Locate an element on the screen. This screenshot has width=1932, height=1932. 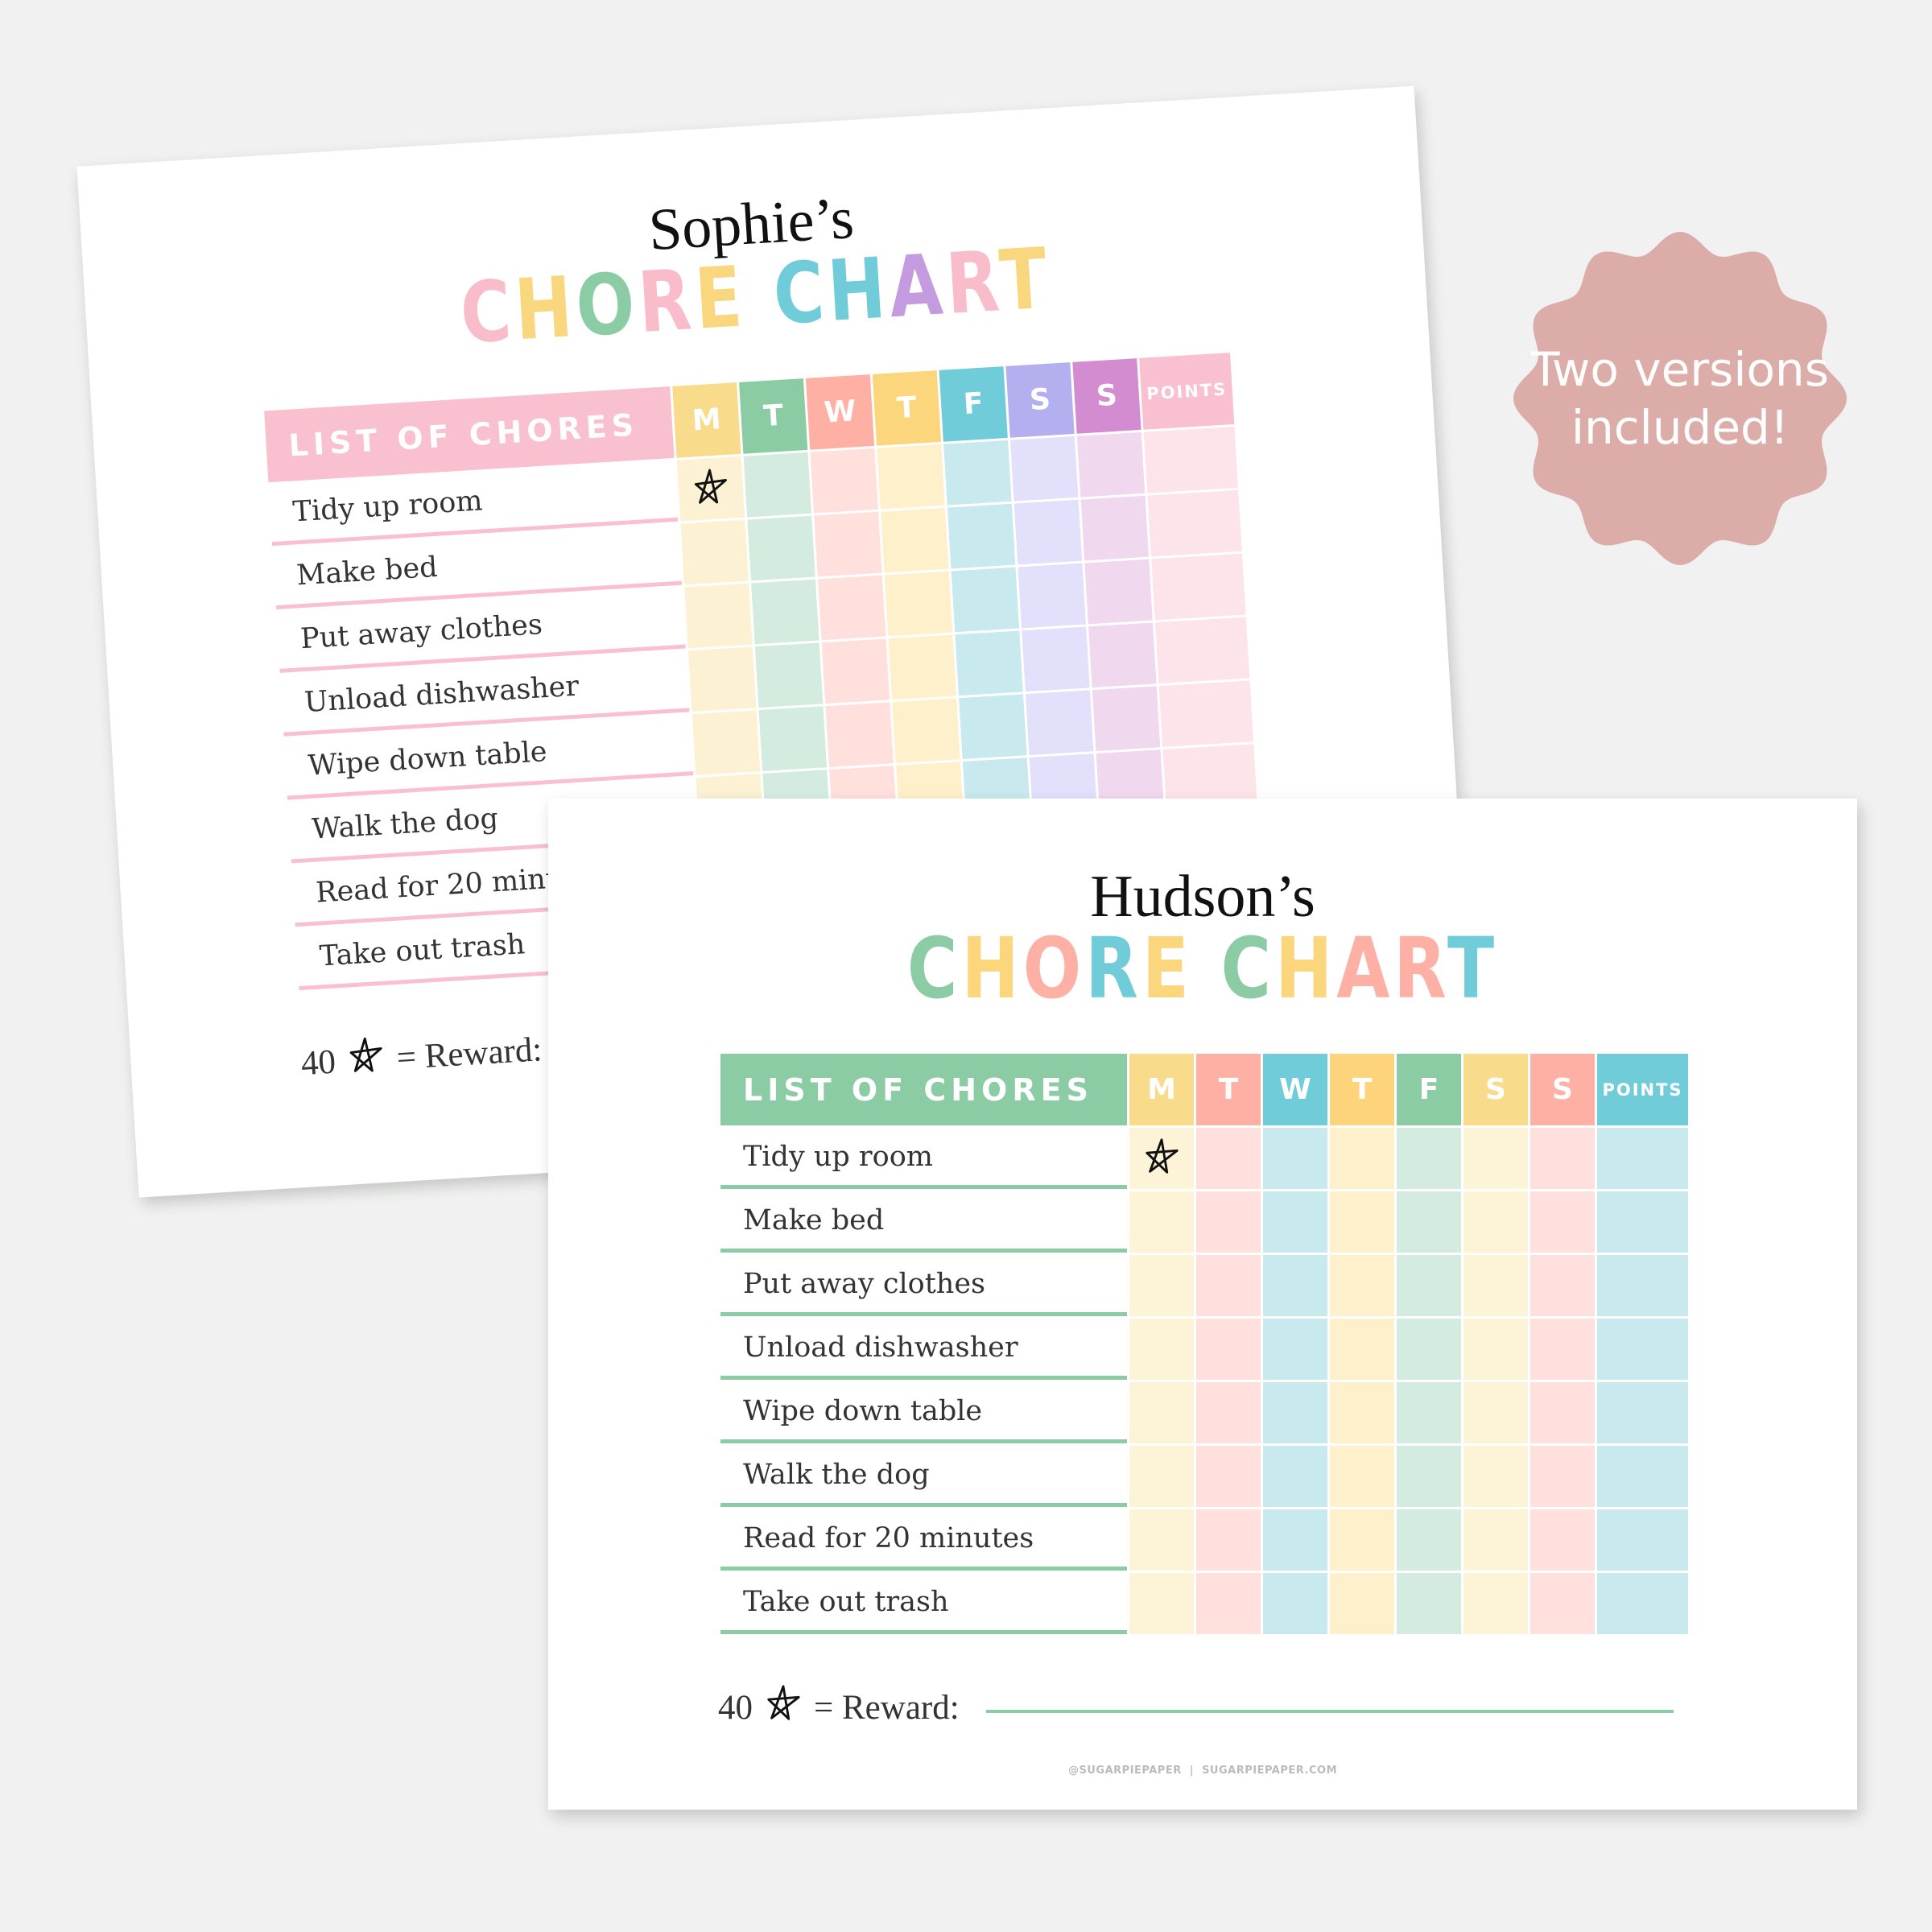
reward-input-line is located at coordinates (1330, 1711).